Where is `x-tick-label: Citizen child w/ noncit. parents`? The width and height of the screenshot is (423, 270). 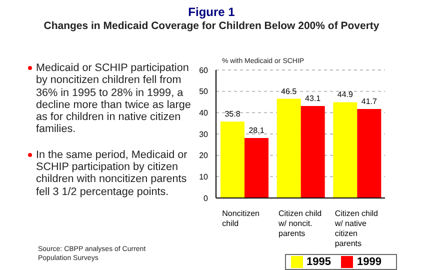
x-tick-label: Citizen child w/ noncit. parents is located at coordinates (300, 223).